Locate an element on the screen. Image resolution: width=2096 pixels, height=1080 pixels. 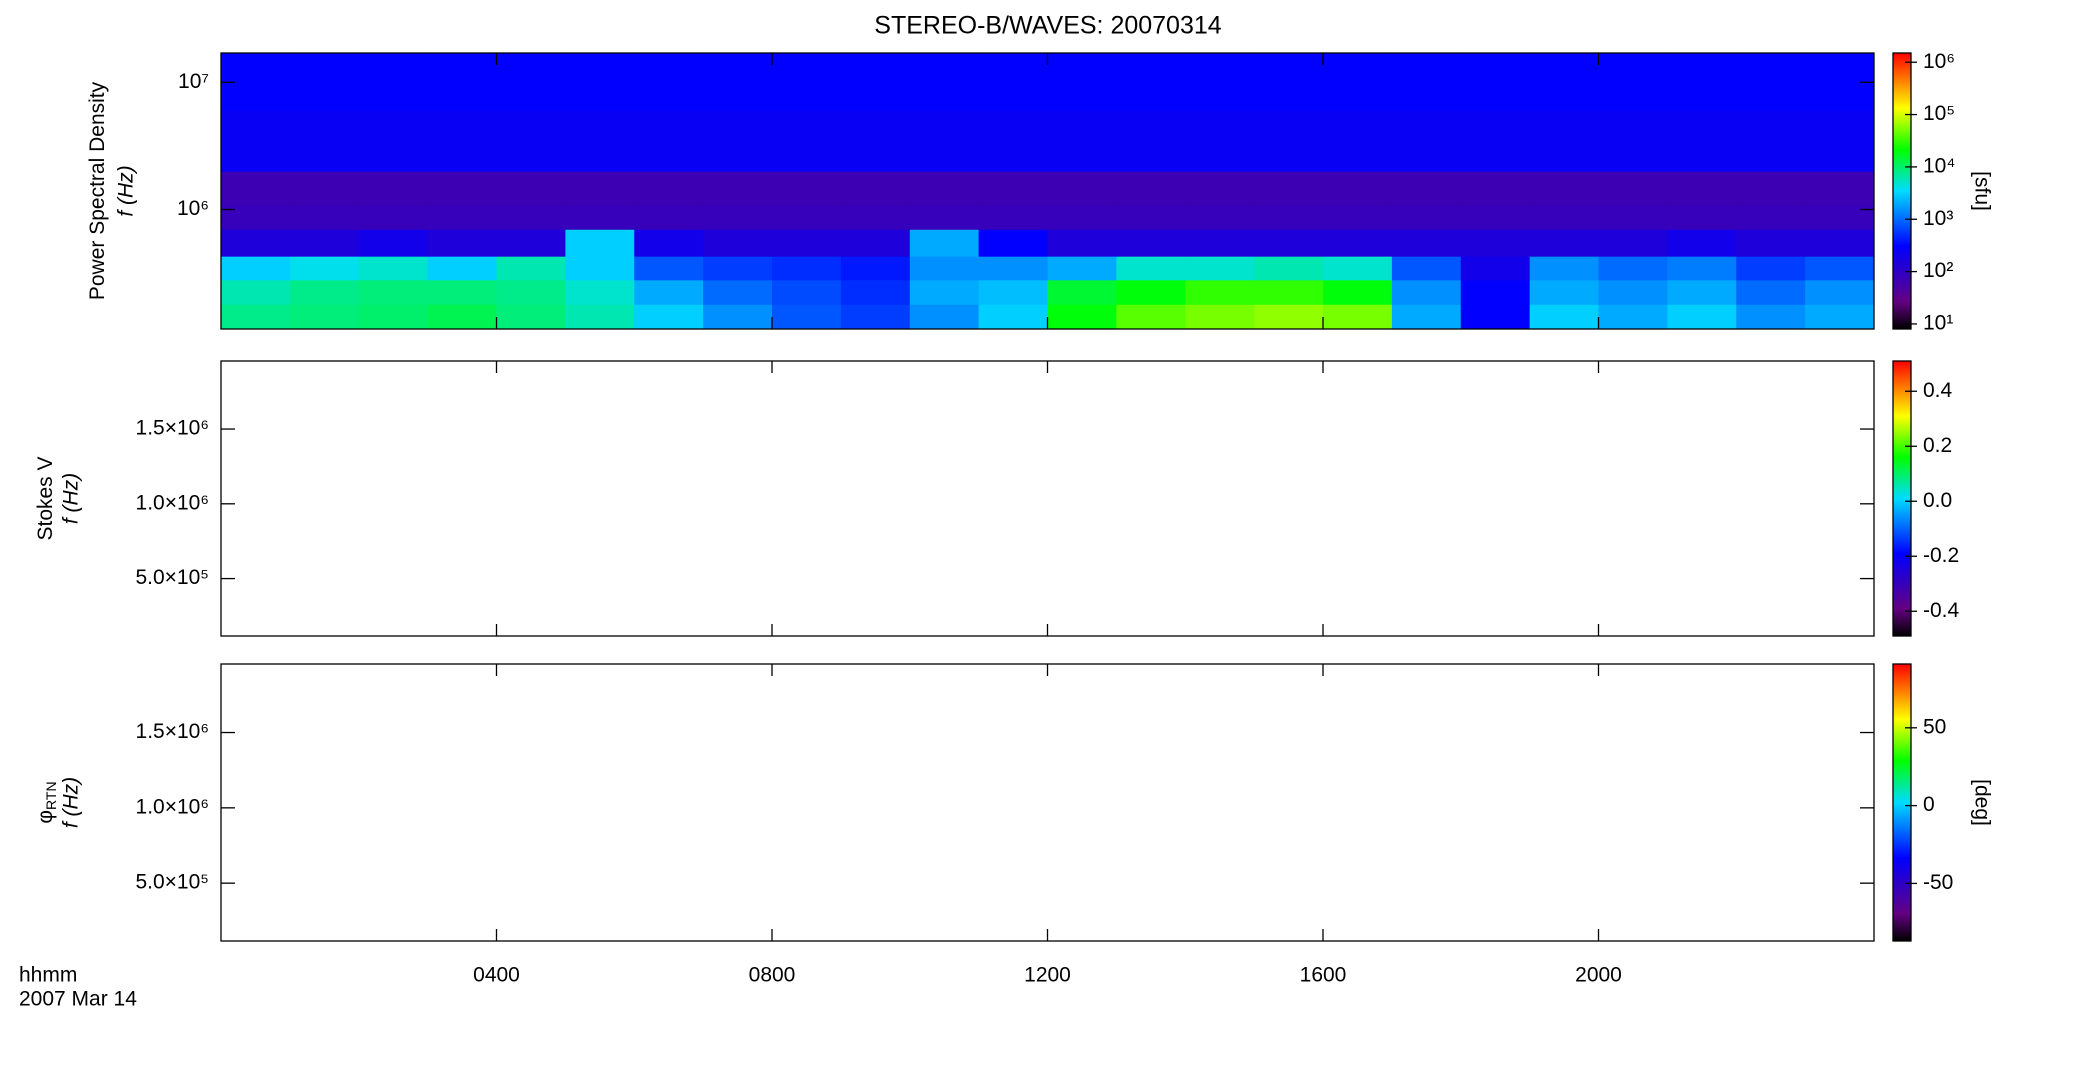
colorbar-title: [sfu] is located at coordinates (1981, 191).